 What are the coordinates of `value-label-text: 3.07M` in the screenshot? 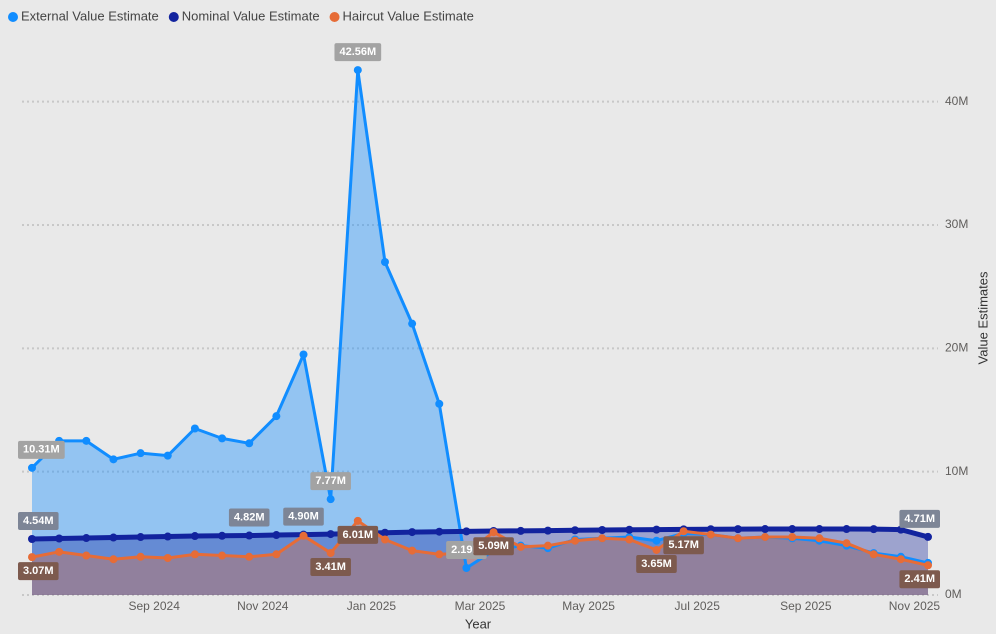 It's located at (38, 571).